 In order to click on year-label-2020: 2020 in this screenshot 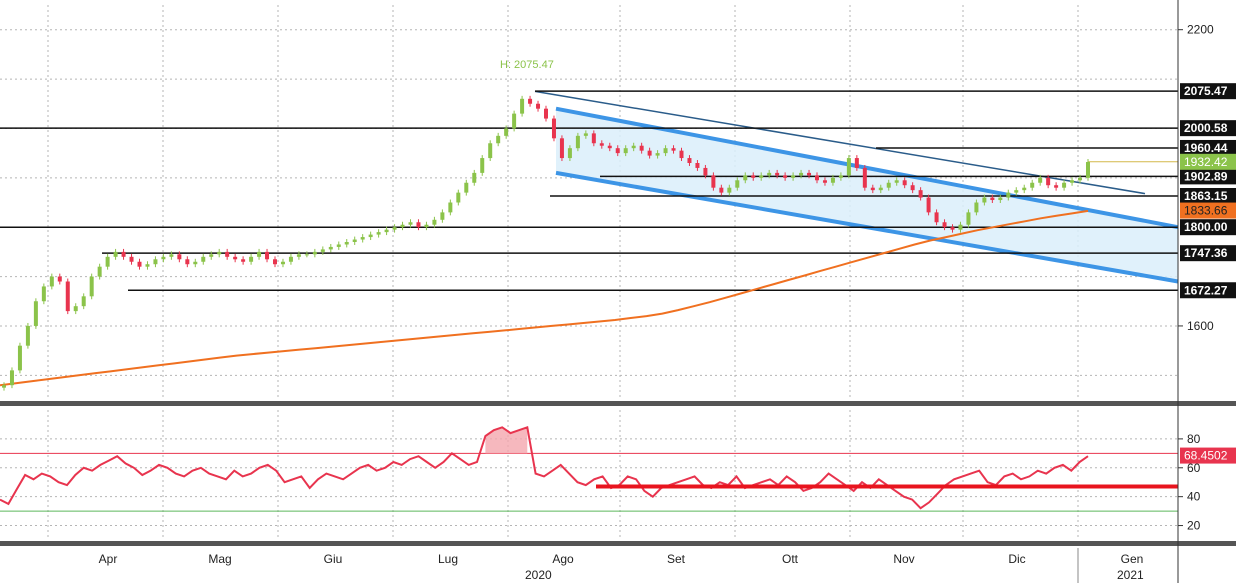, I will do `click(538, 575)`.